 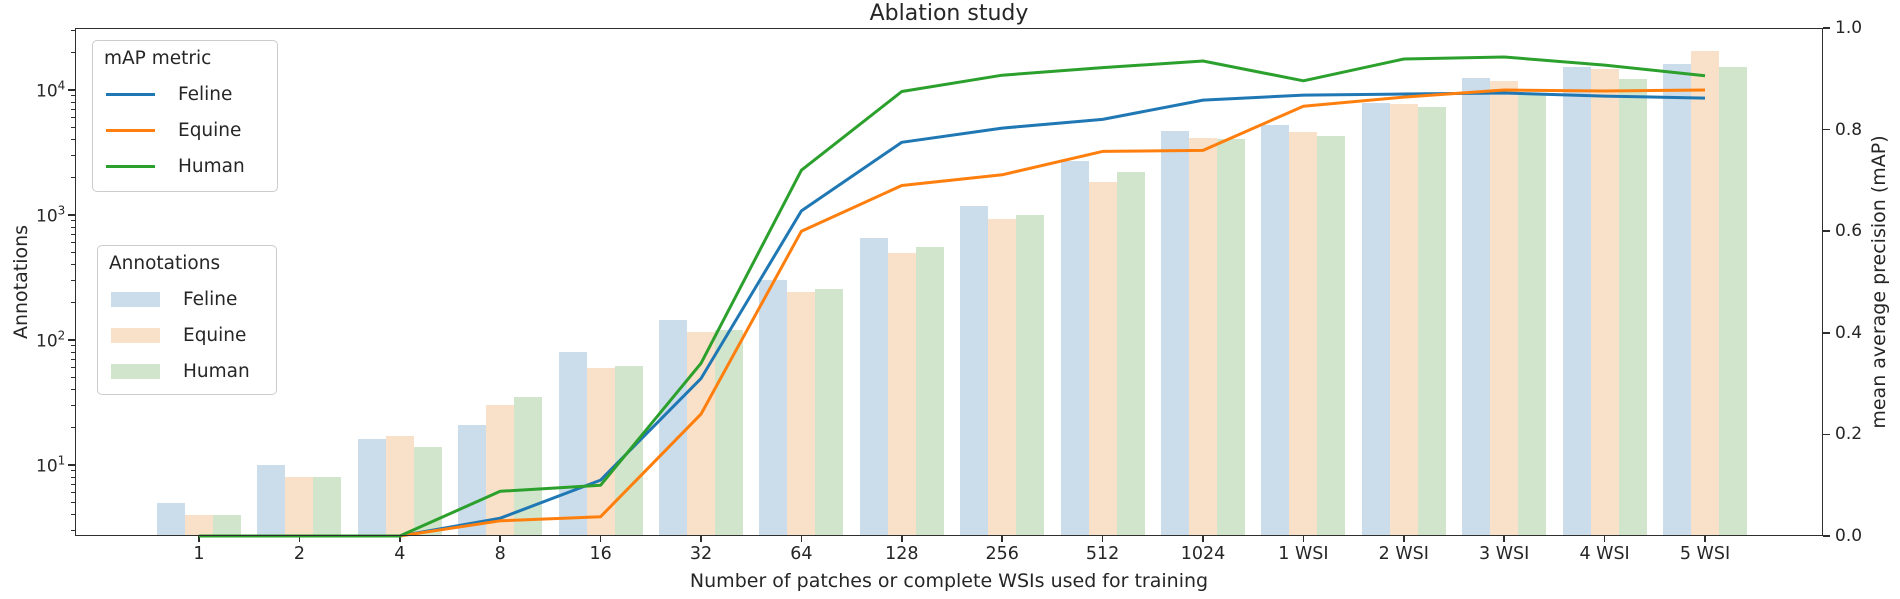 What do you see at coordinates (600, 554) in the screenshot?
I see `x-tick-label: 16` at bounding box center [600, 554].